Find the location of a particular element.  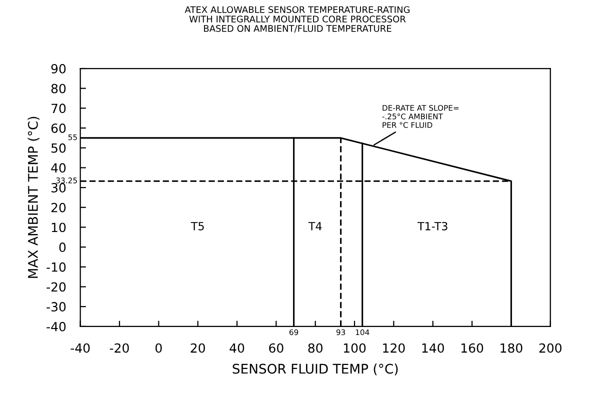

x-tick-label: -20 is located at coordinates (119, 348).